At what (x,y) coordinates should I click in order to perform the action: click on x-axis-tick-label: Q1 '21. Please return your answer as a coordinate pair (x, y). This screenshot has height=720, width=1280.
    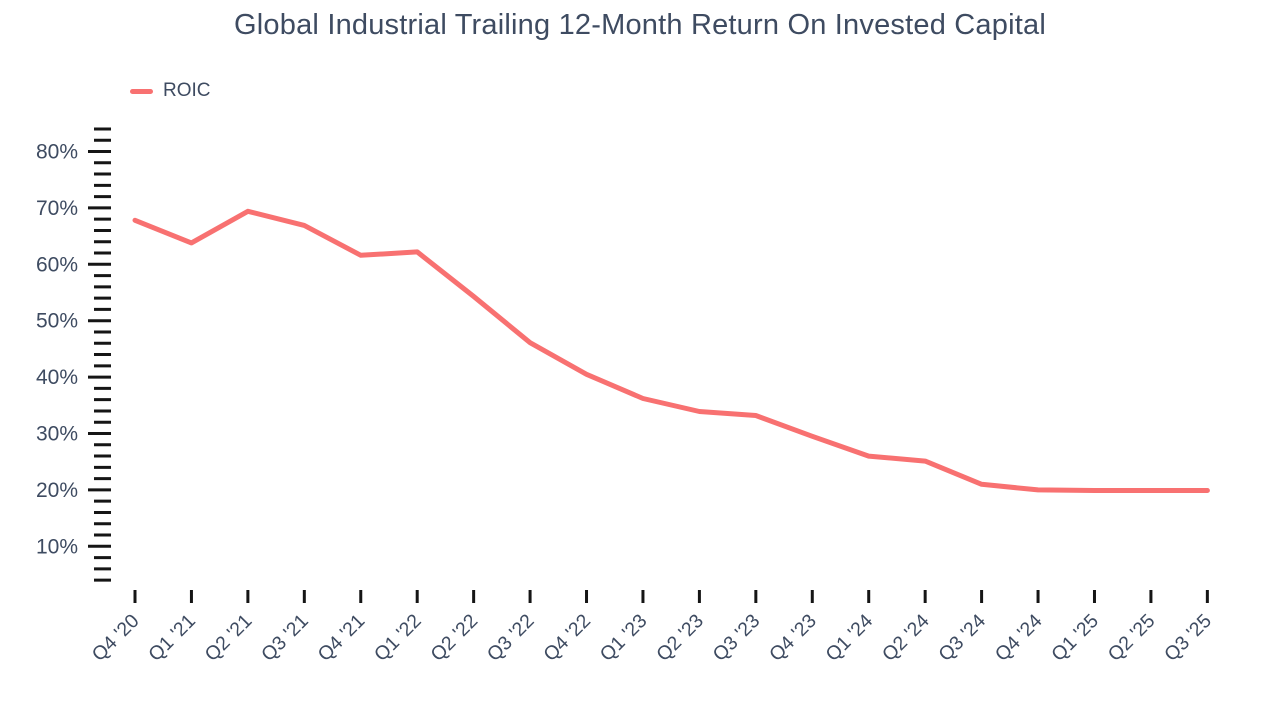
    Looking at the image, I should click on (172, 638).